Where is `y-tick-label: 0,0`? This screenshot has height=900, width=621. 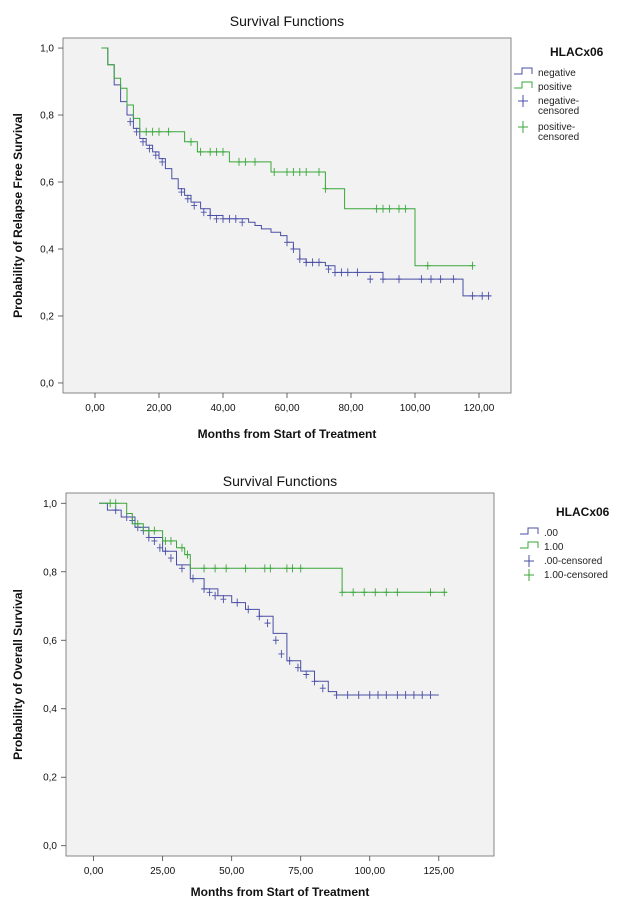
y-tick-label: 0,0 is located at coordinates (47, 383).